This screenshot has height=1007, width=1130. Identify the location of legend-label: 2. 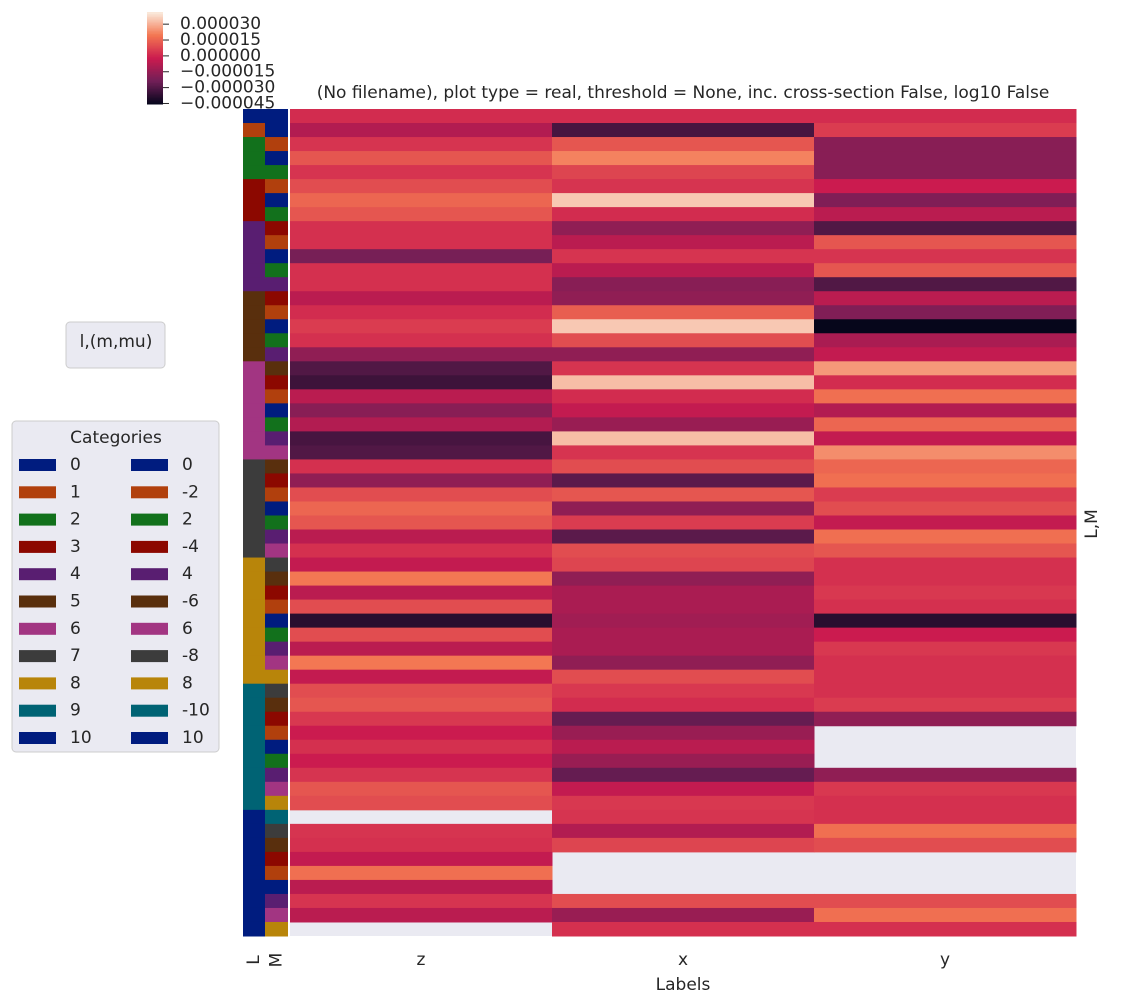
(75, 520).